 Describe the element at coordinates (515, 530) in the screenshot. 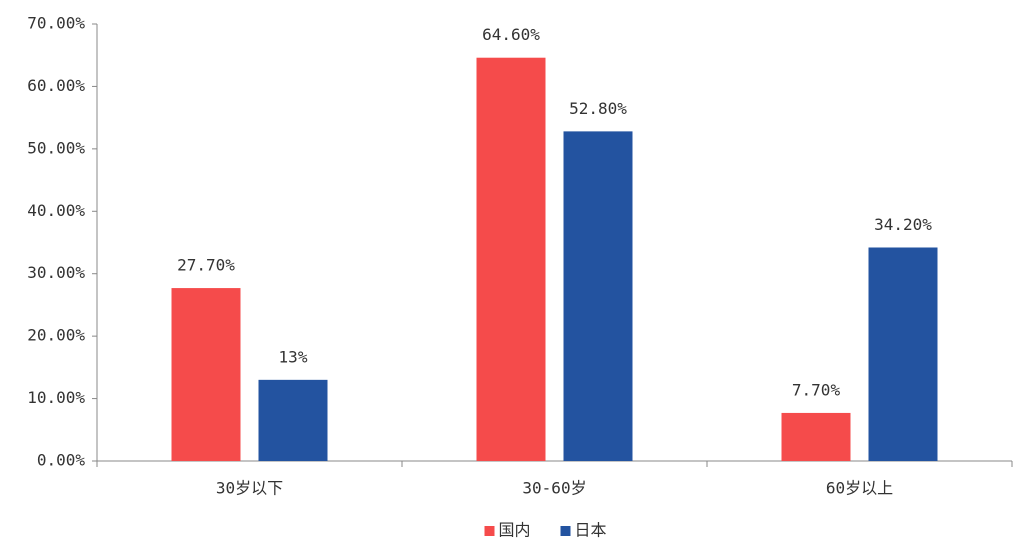

I see `legend-label: 国内` at that location.